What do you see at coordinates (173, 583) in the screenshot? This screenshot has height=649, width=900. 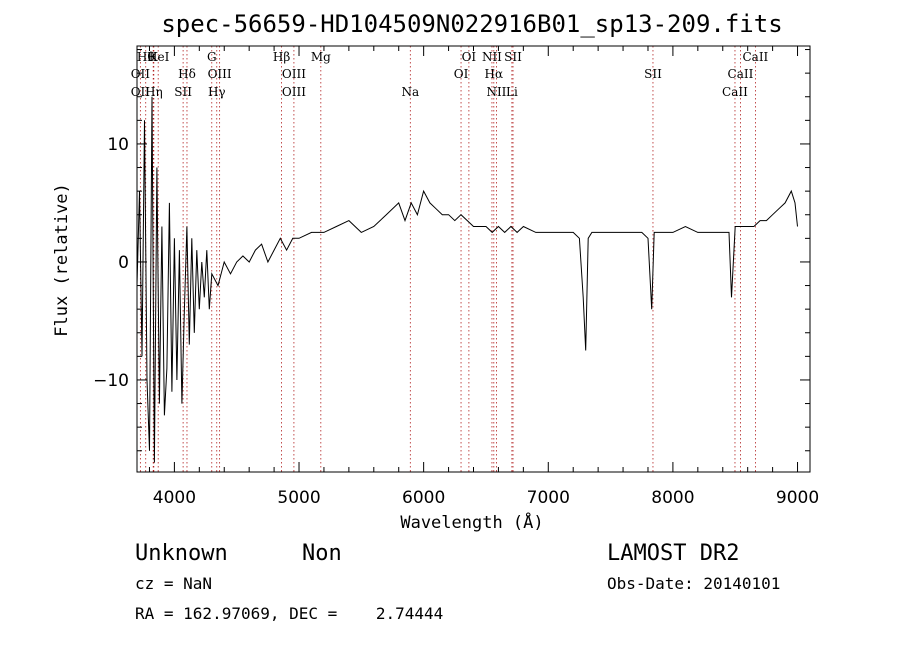 I see `cz-text: cz = NaN` at bounding box center [173, 583].